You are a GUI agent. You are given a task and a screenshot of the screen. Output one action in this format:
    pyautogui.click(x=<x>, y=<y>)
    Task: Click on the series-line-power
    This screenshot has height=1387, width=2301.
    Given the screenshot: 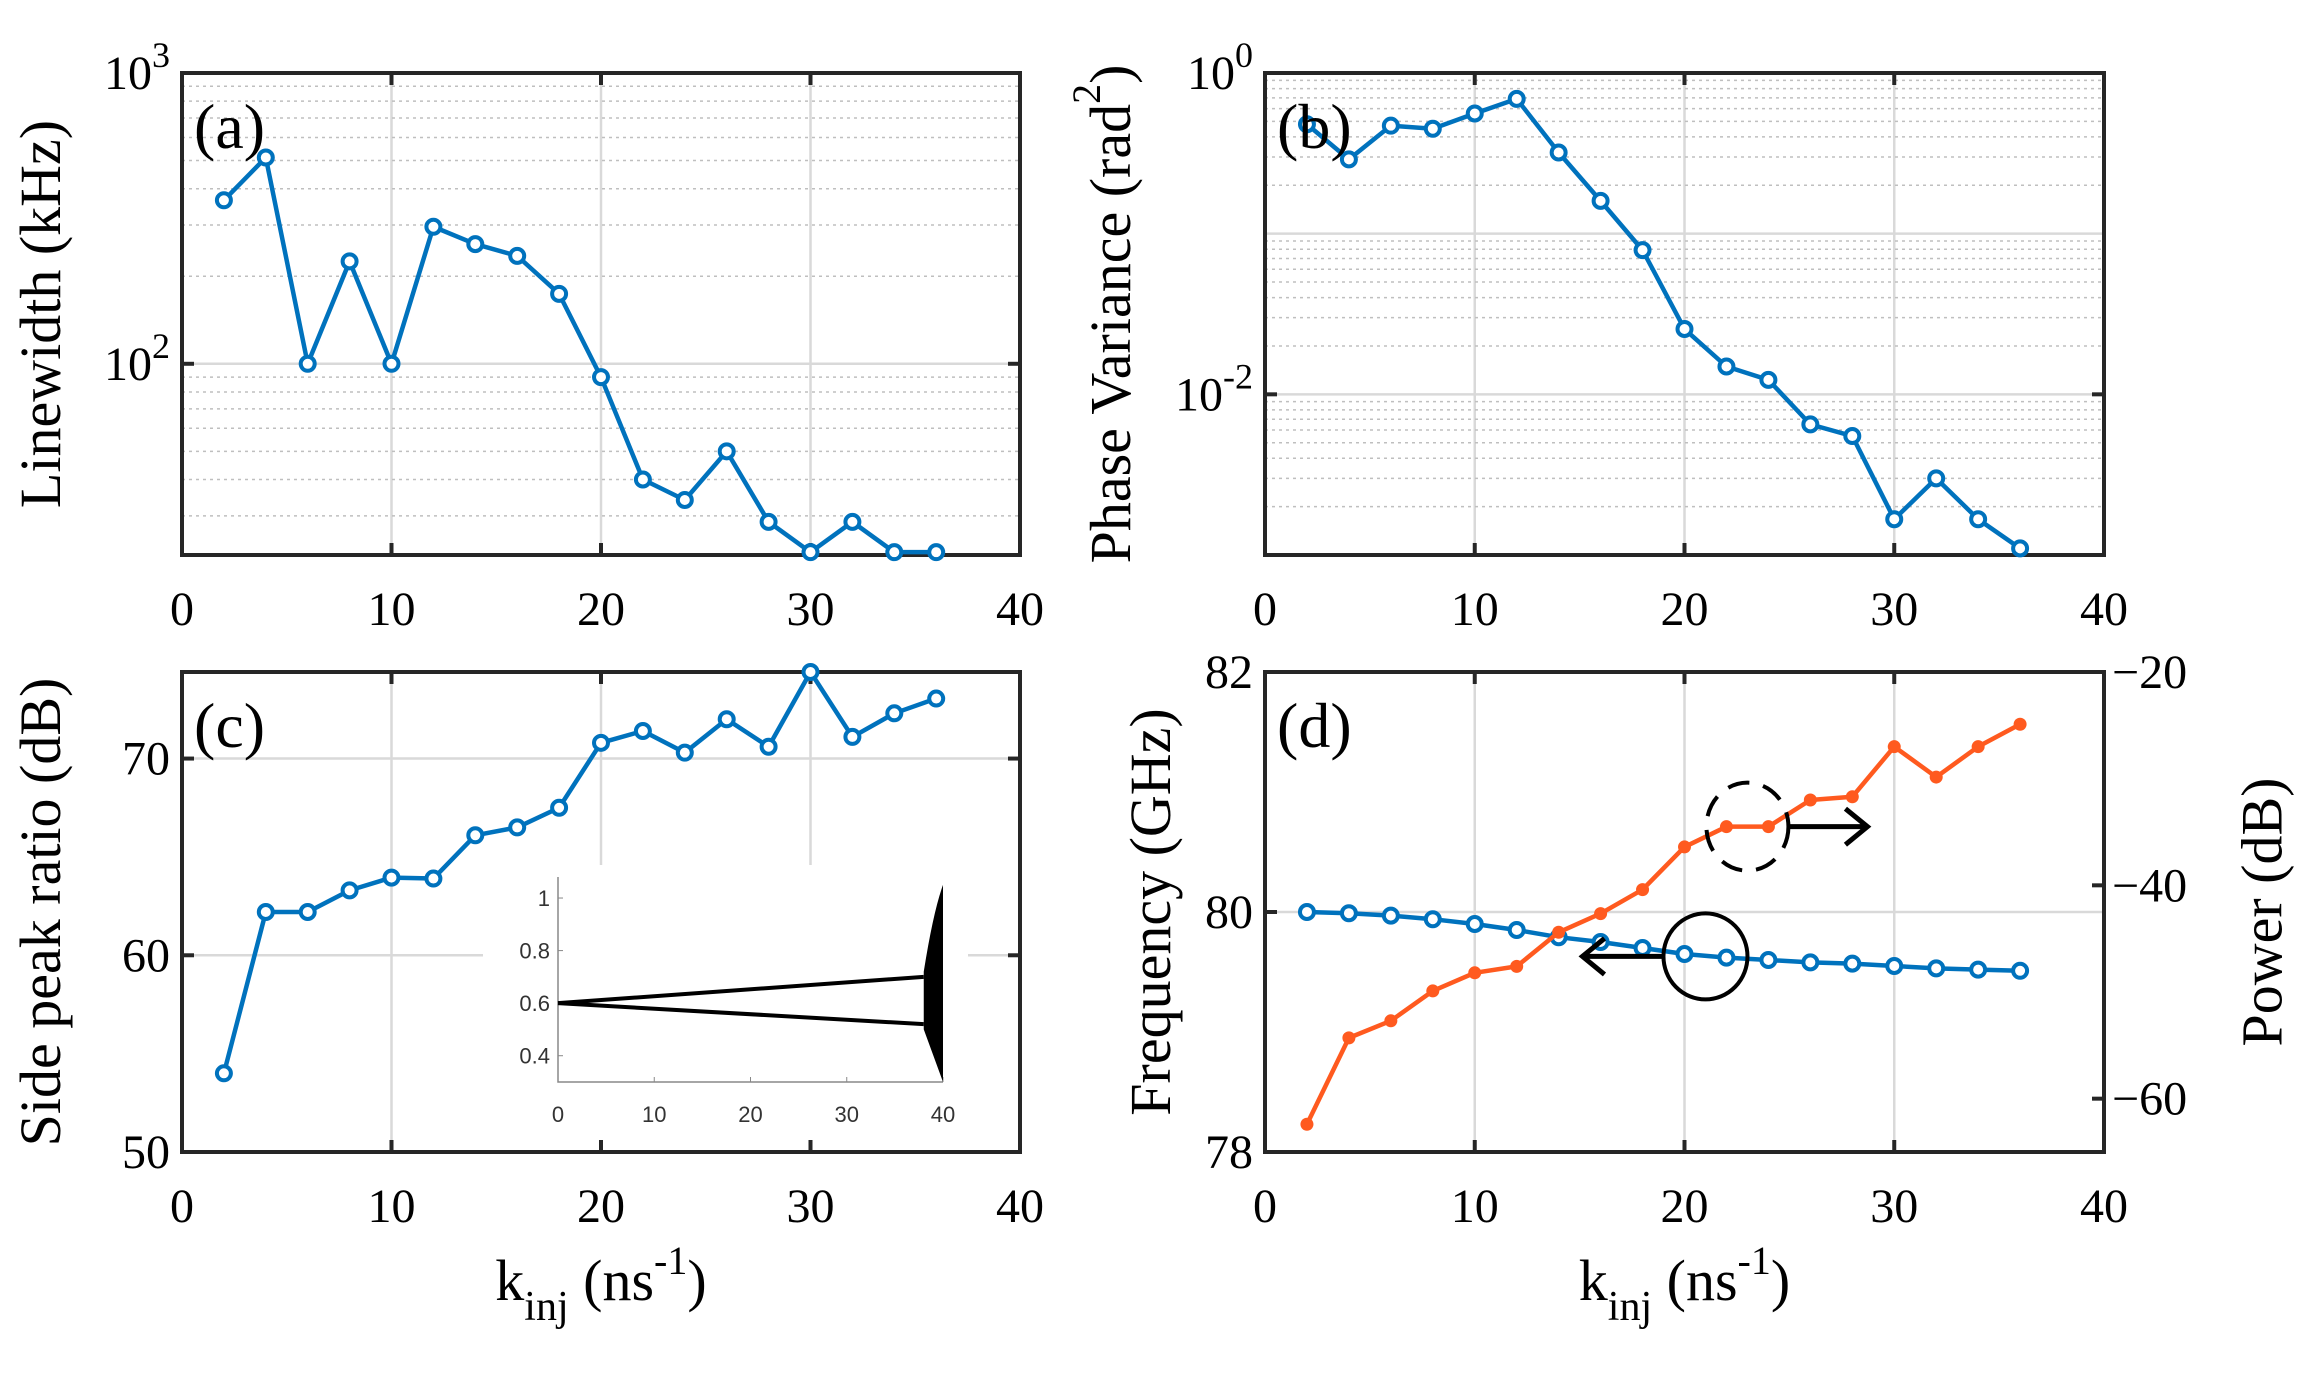 What is the action you would take?
    pyautogui.click(x=1663, y=924)
    